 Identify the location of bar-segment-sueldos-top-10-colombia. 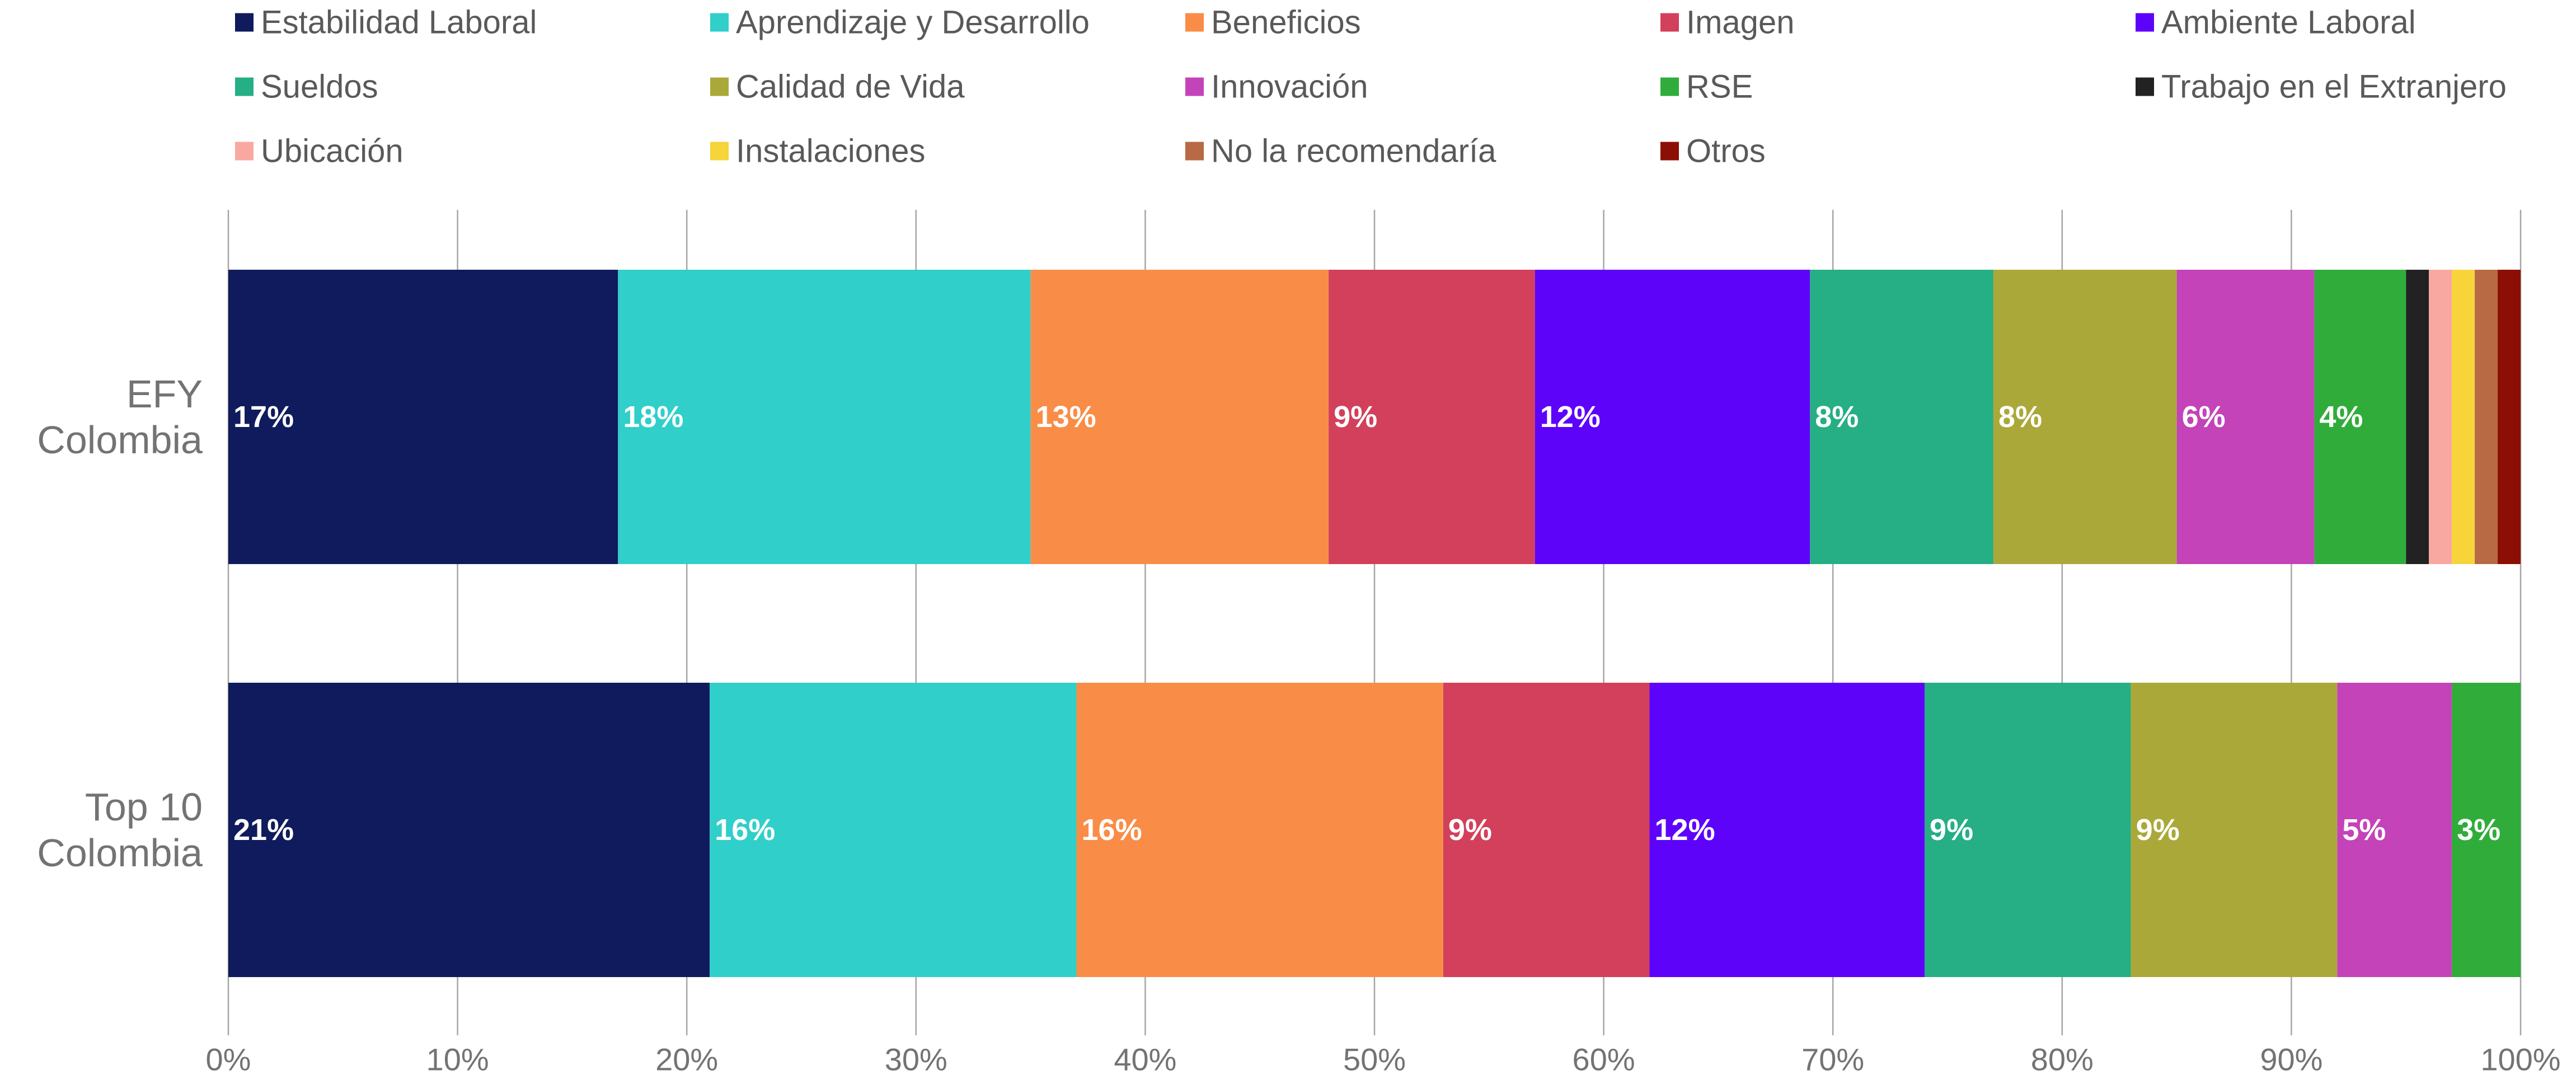
(2028, 830).